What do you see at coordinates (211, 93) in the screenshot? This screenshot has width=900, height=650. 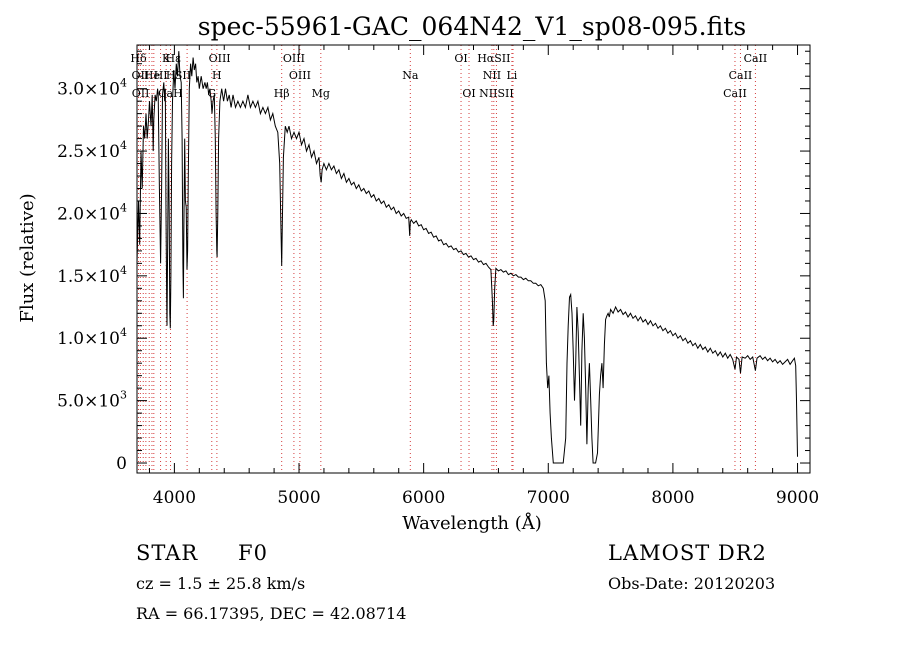 I see `line-marker-label: G` at bounding box center [211, 93].